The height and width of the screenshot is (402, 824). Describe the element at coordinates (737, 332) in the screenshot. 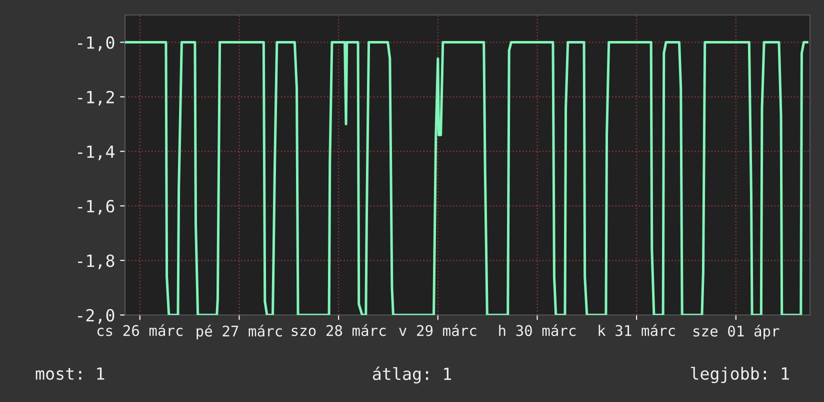

I see `x-tick-label: sze 01 ápr` at that location.